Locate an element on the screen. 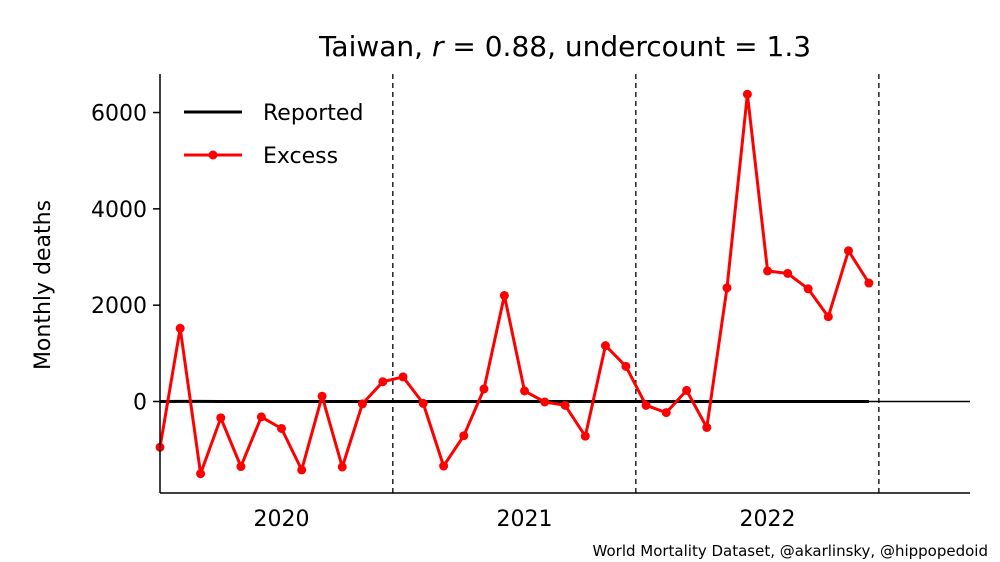  chart-title-r-symbol: r is located at coordinates (438, 46).